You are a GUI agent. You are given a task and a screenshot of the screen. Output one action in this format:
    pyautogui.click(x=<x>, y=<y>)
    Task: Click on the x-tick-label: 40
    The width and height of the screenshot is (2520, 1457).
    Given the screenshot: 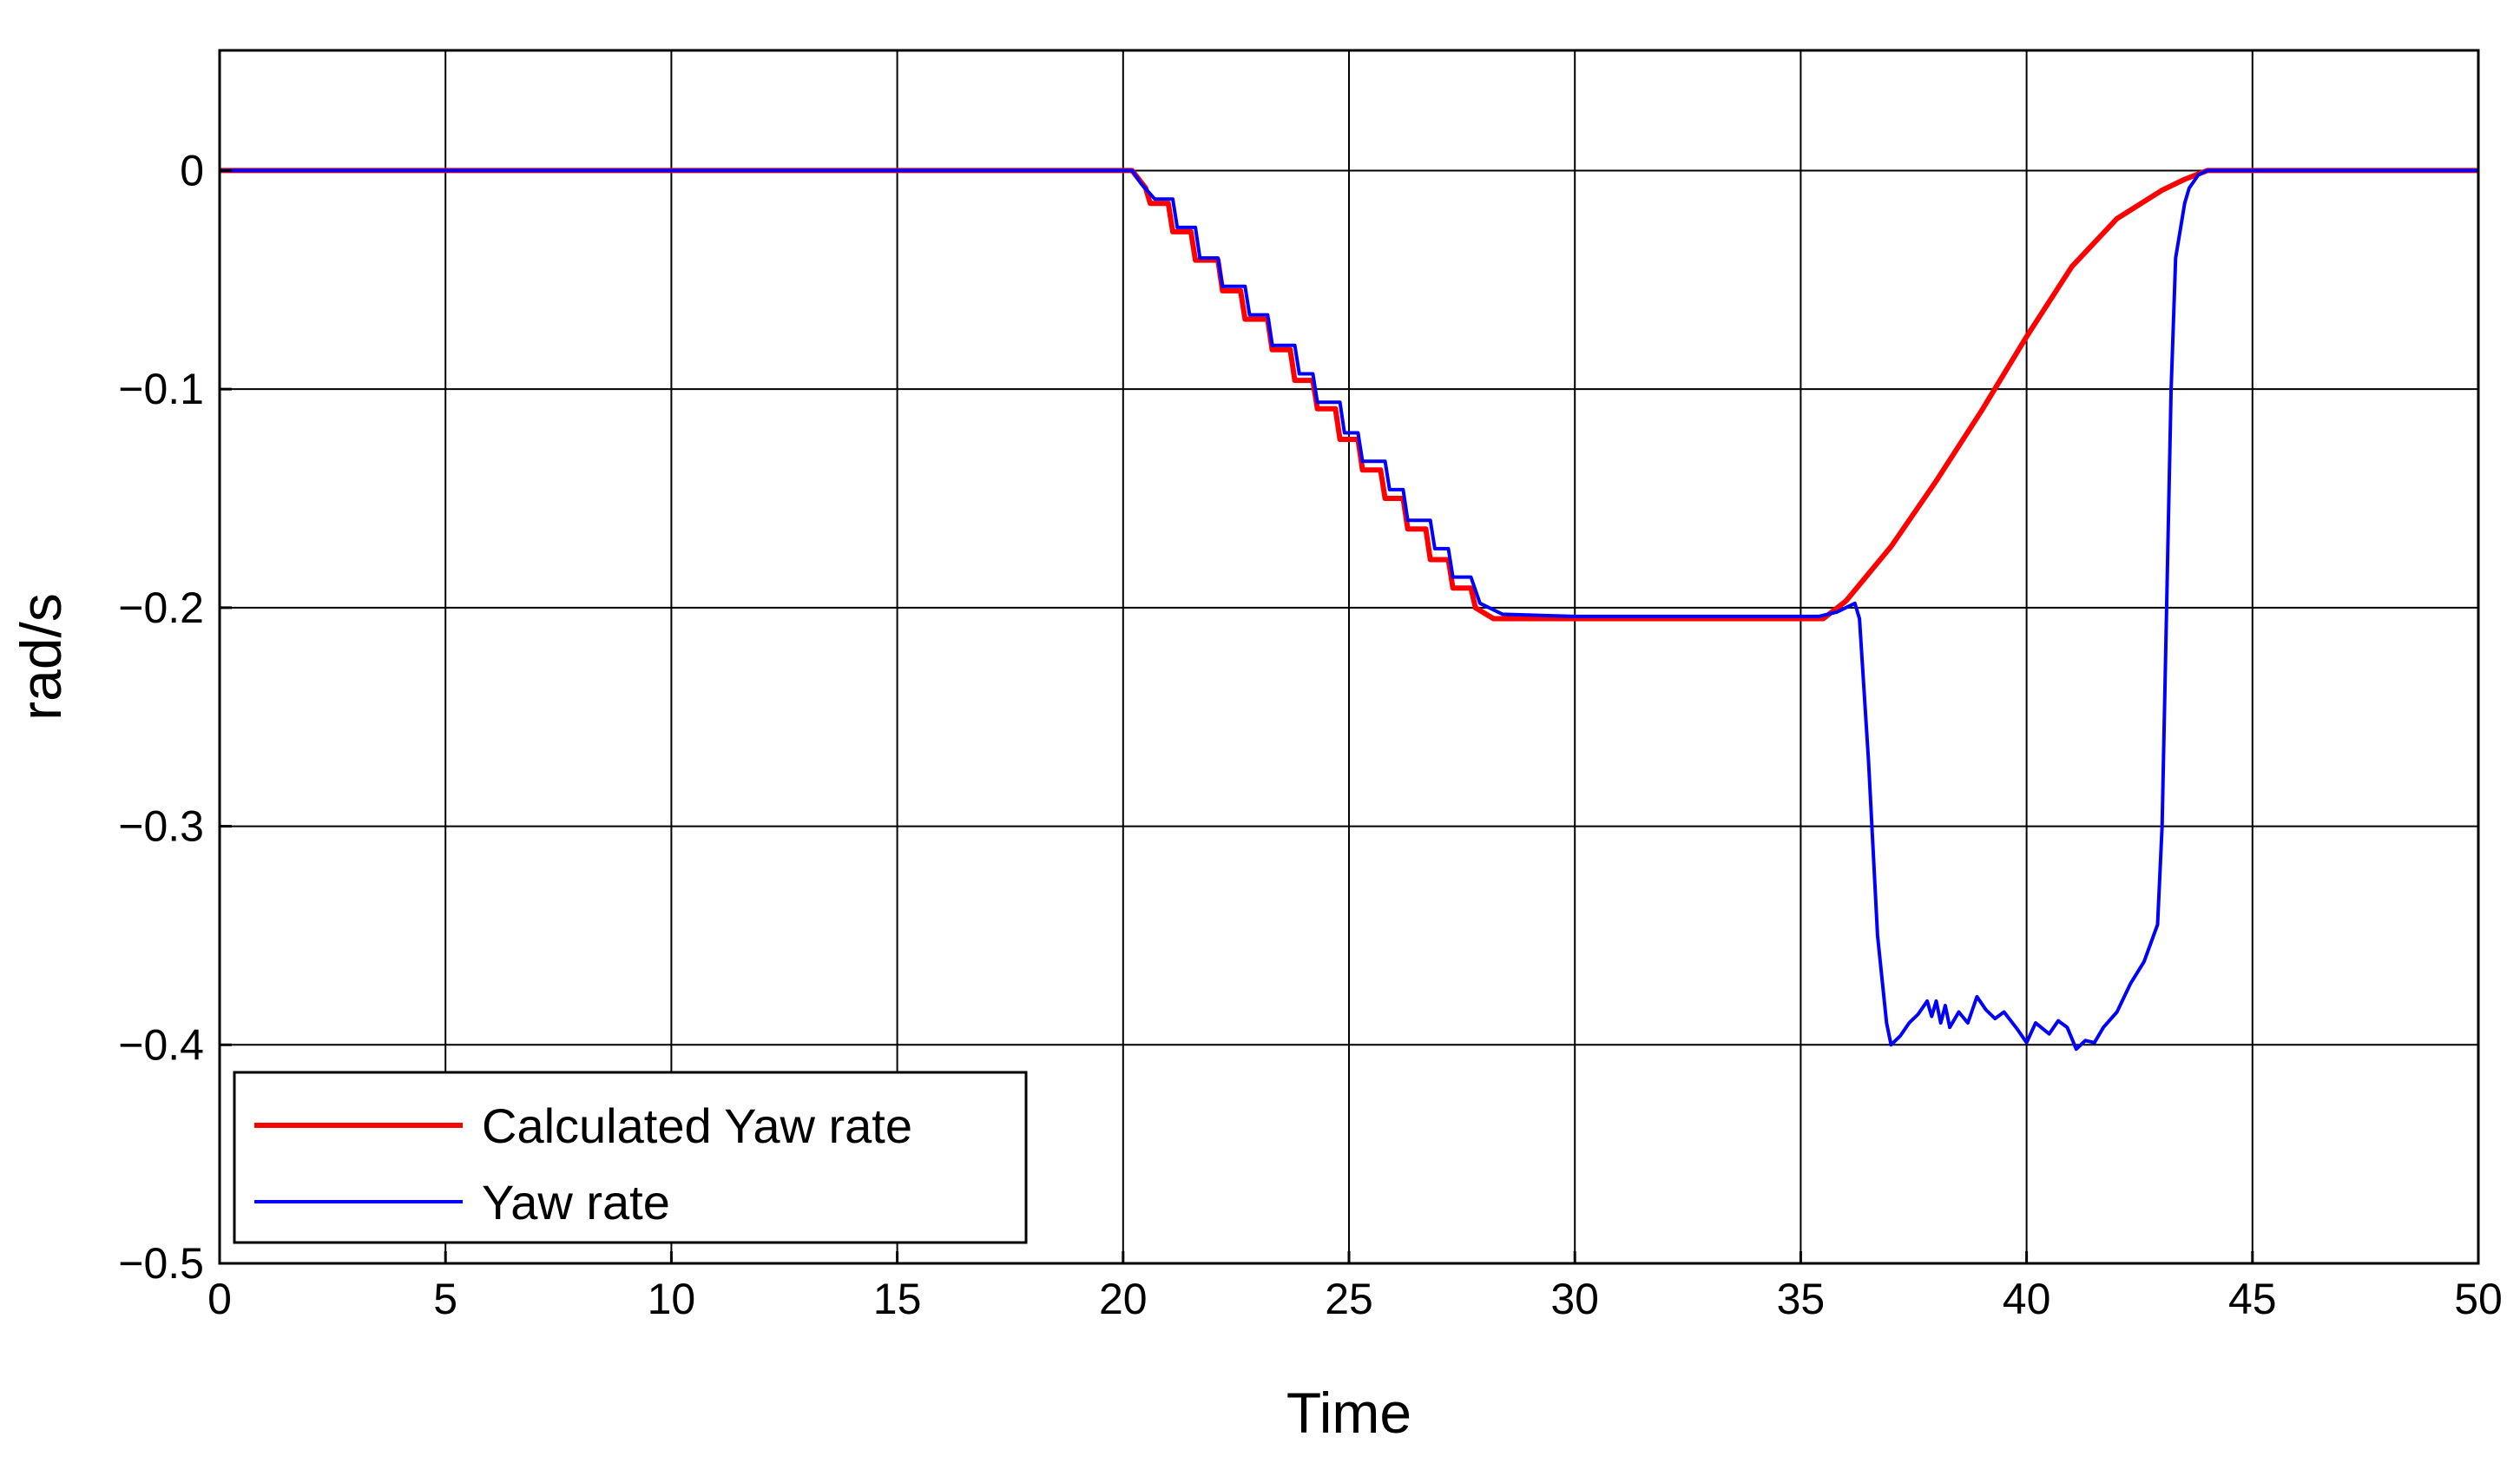 What is the action you would take?
    pyautogui.click(x=2027, y=1299)
    